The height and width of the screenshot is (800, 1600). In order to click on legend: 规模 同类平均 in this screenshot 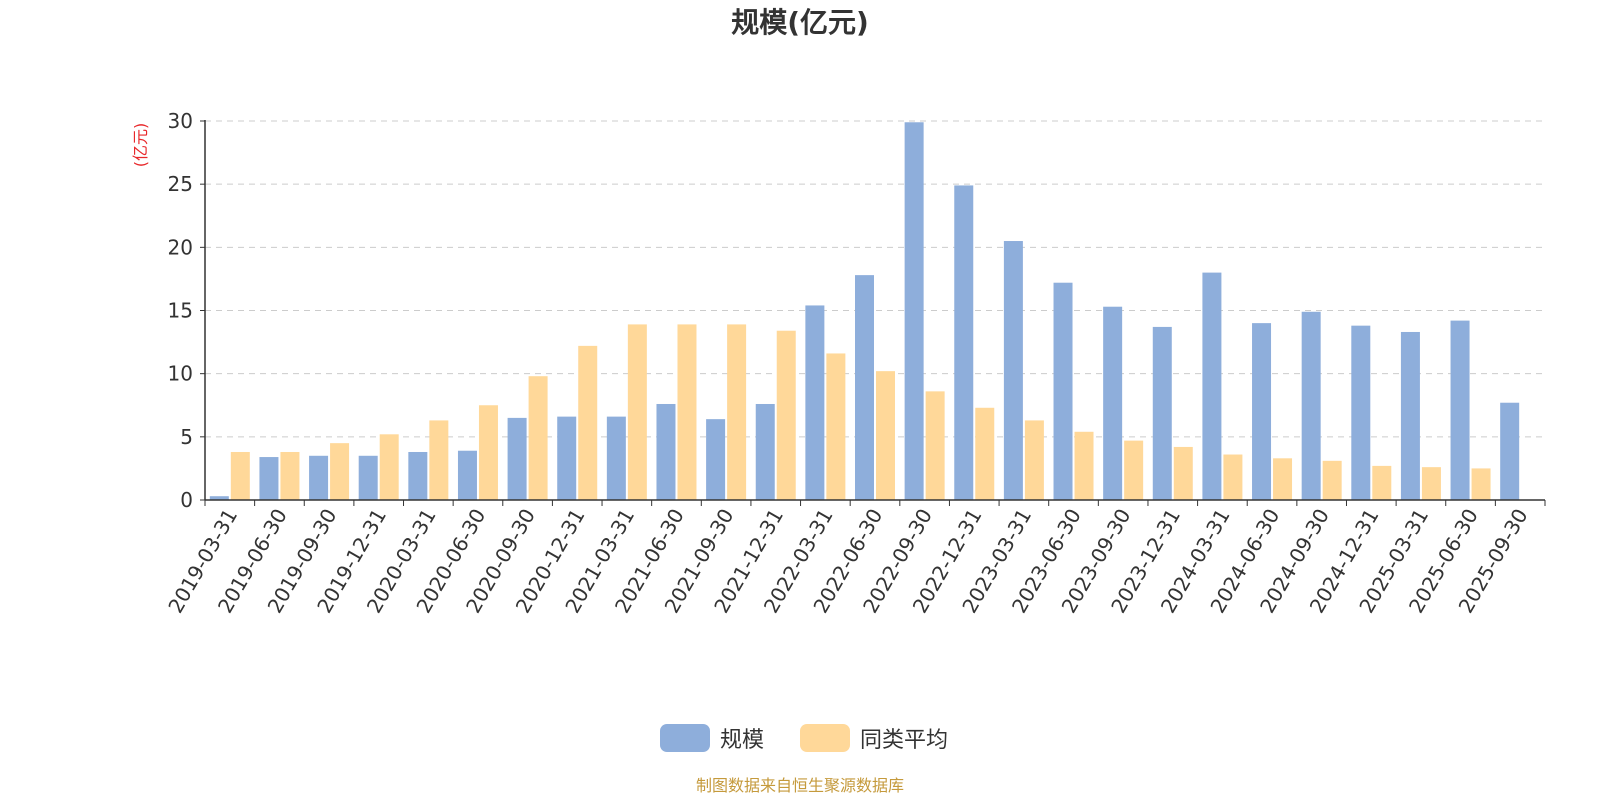, I will do `click(804, 738)`.